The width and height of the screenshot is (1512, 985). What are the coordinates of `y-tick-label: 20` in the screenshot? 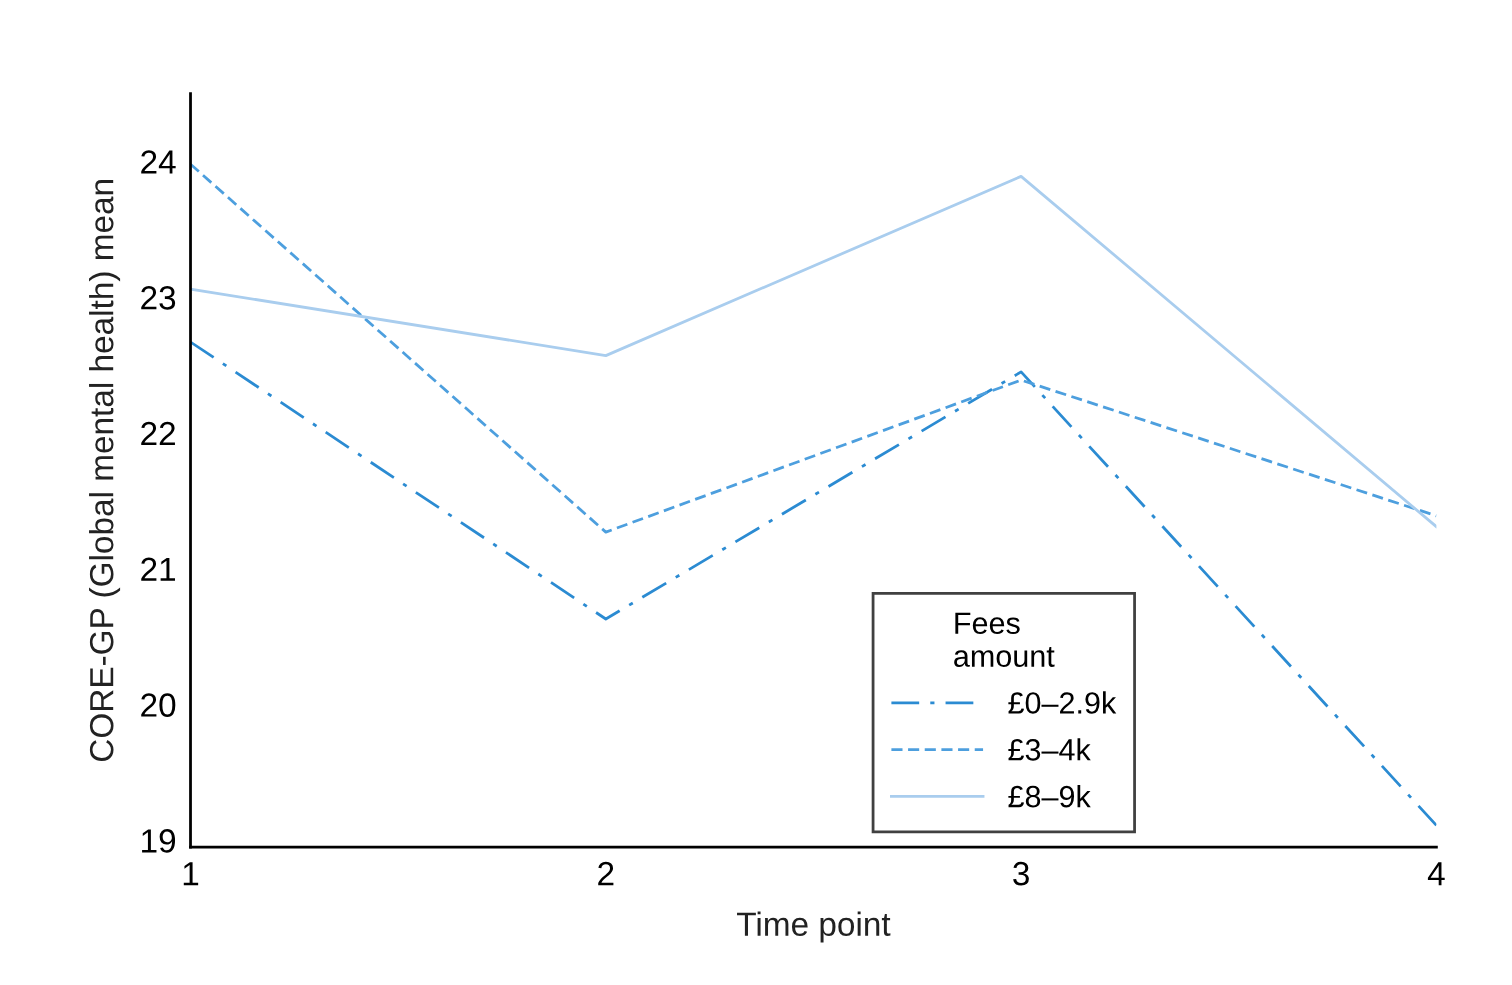 It's located at (158, 705).